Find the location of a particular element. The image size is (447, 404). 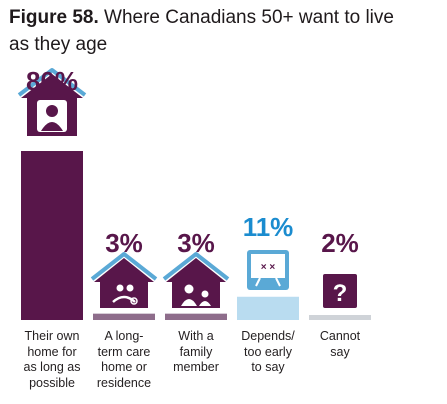

category-label-2: With a family member is located at coordinates (196, 352).